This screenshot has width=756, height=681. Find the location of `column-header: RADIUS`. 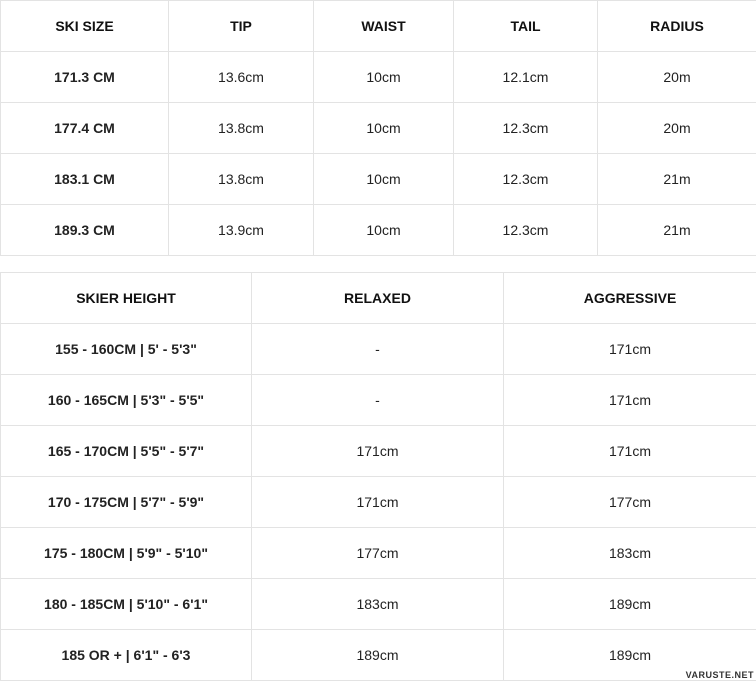

column-header: RADIUS is located at coordinates (677, 26).